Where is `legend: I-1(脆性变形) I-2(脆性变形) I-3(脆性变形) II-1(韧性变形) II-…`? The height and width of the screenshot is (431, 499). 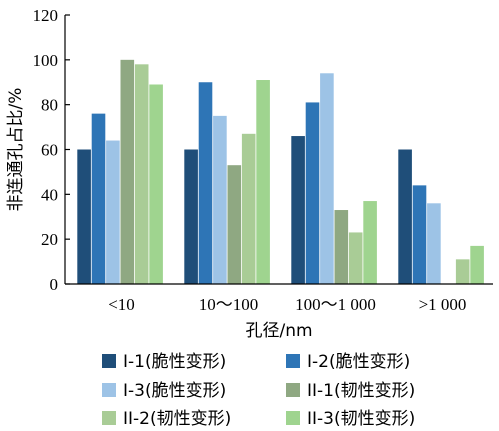 legend: I-1(脆性变形) I-2(脆性变形) I-3(脆性变形) II-1(韧性变形) II-… is located at coordinates (258, 390).